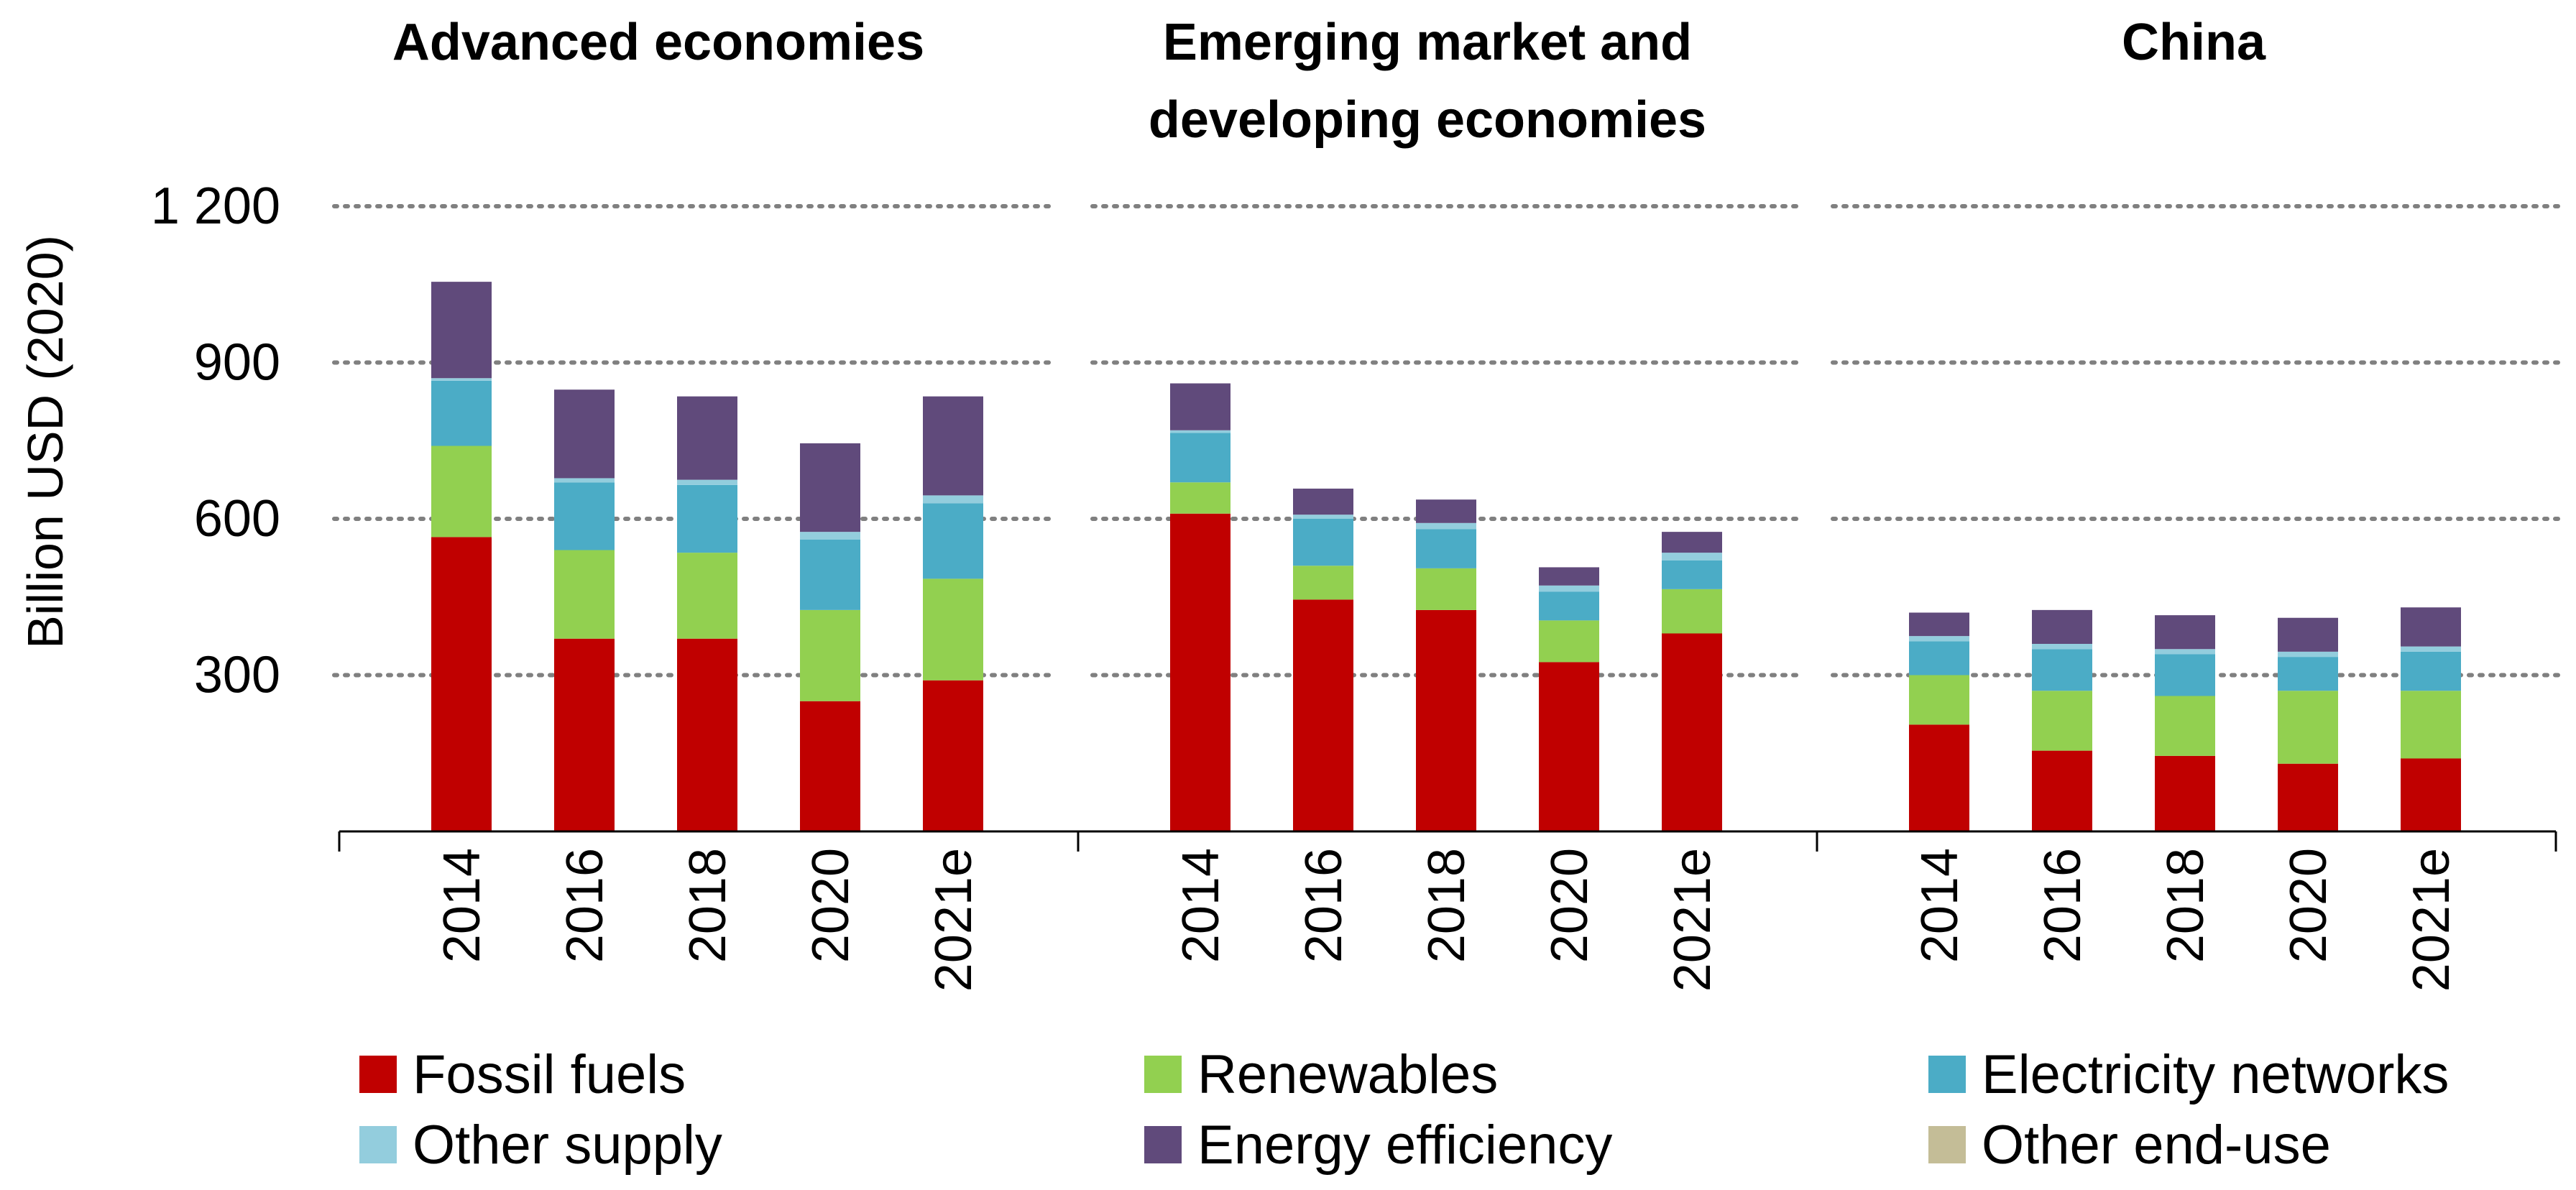 Image resolution: width=2576 pixels, height=1190 pixels. I want to click on bar-china-2020-renewables, so click(2308, 727).